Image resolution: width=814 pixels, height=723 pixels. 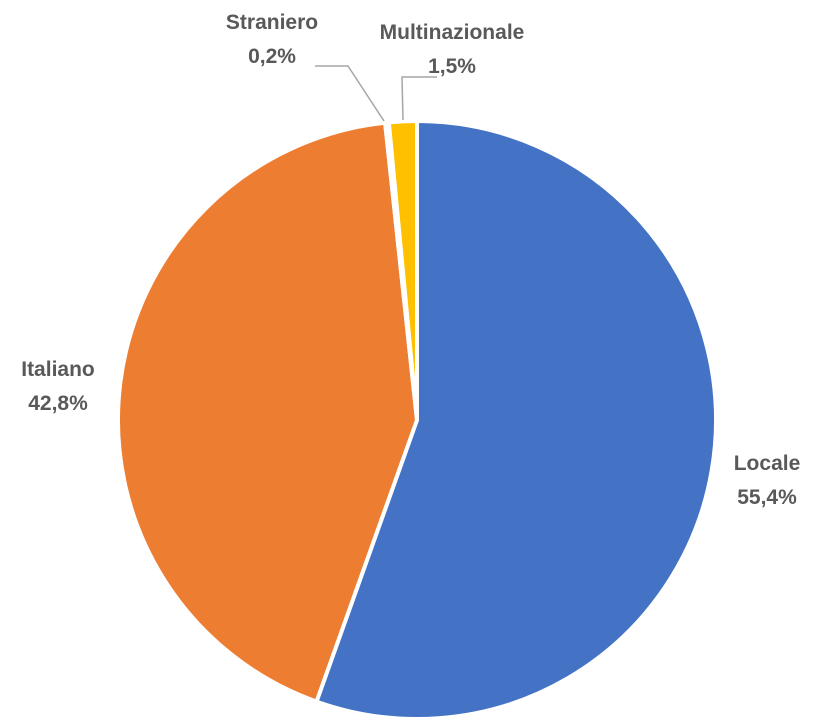 What do you see at coordinates (58, 403) in the screenshot?
I see `data-label-value-italiano: 42,8%` at bounding box center [58, 403].